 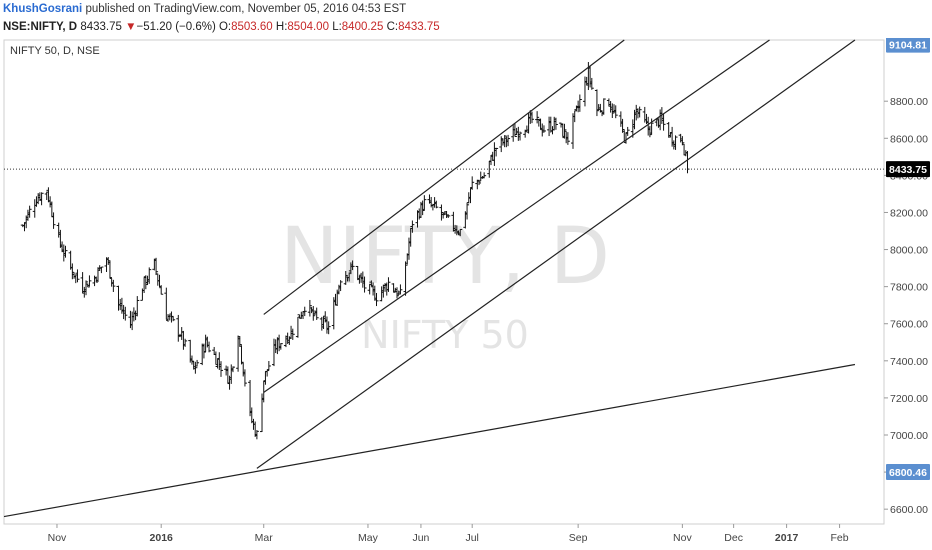 I want to click on y-tick-label: 7000.00, so click(x=909, y=436).